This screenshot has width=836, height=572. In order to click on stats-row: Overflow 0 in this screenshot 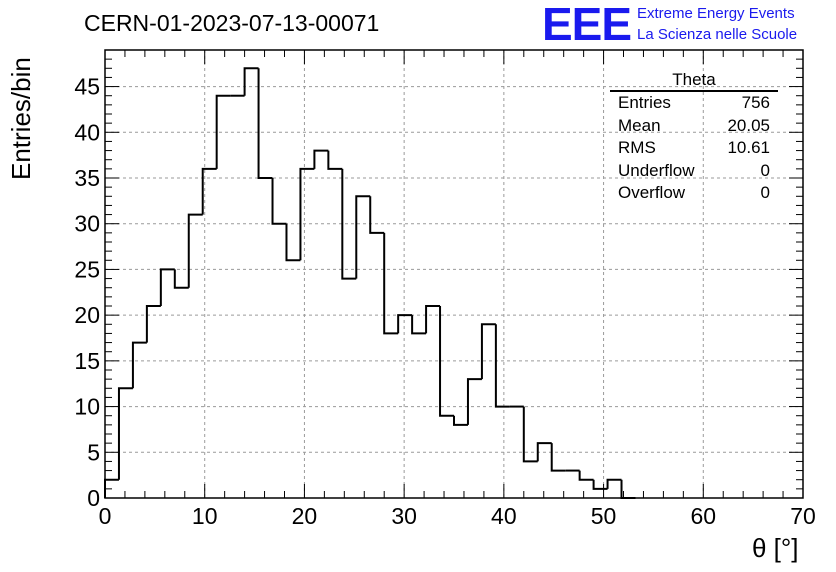, I will do `click(694, 193)`.